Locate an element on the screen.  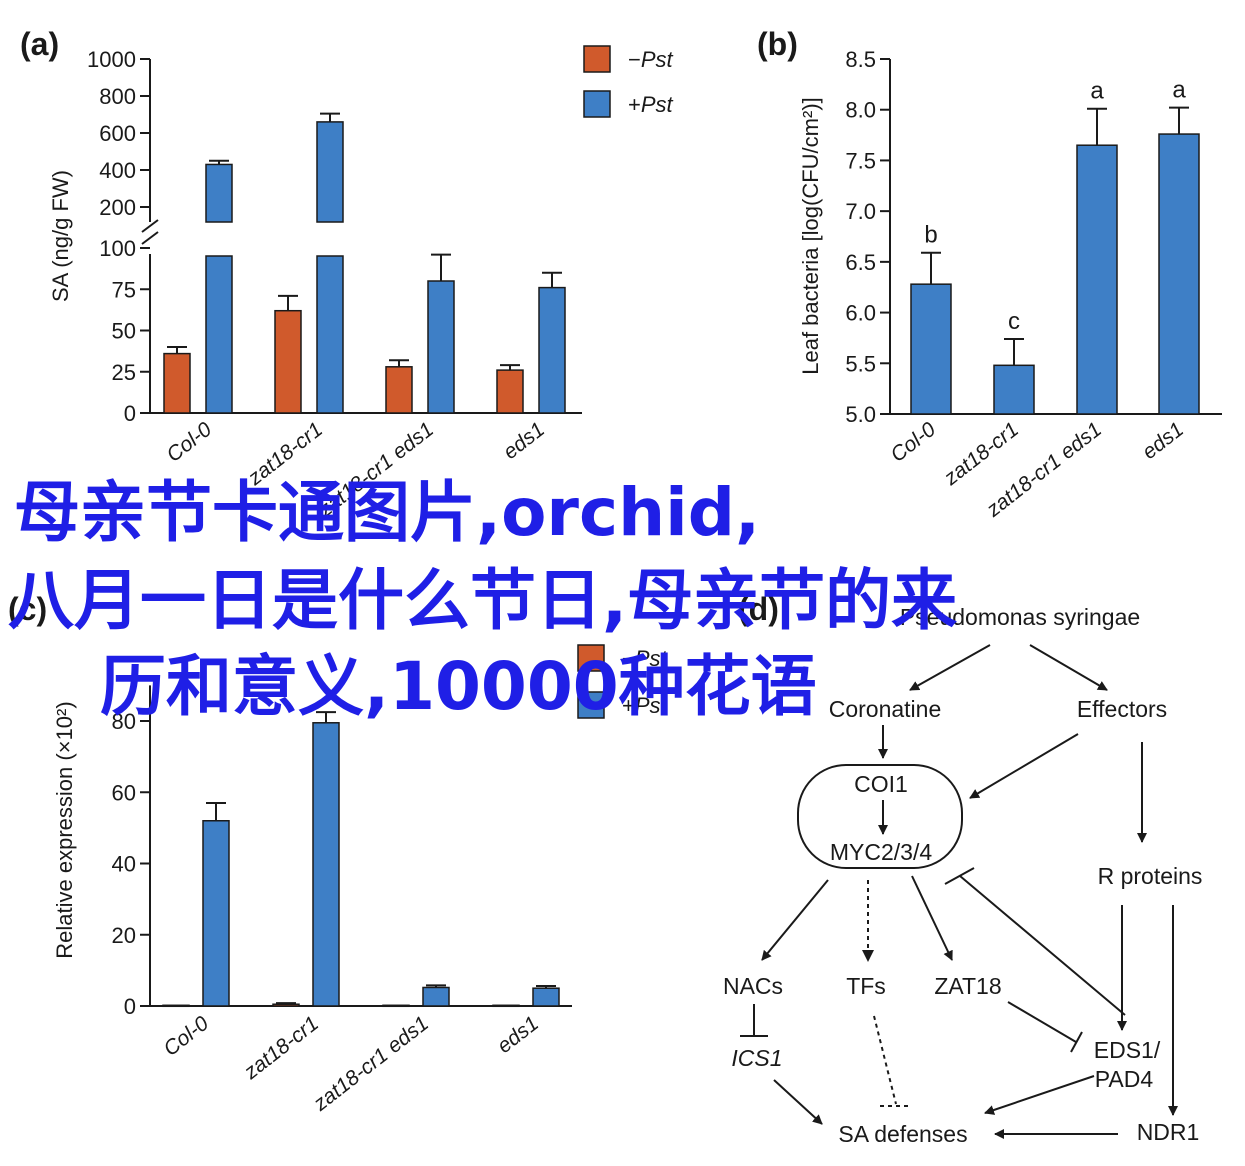
chart-c-category-label: Col-0 is located at coordinates (186, 1036).